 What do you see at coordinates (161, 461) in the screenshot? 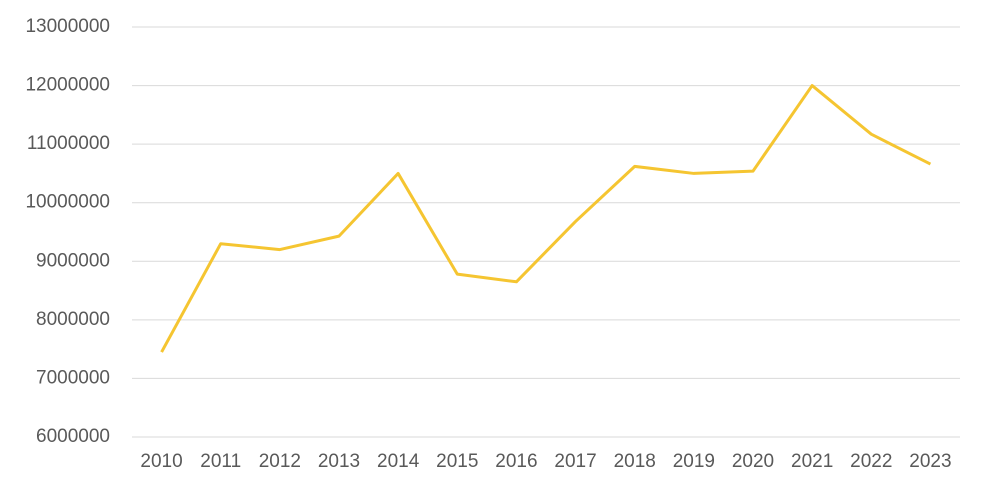
I see `x-tick-label: 2010` at bounding box center [161, 461].